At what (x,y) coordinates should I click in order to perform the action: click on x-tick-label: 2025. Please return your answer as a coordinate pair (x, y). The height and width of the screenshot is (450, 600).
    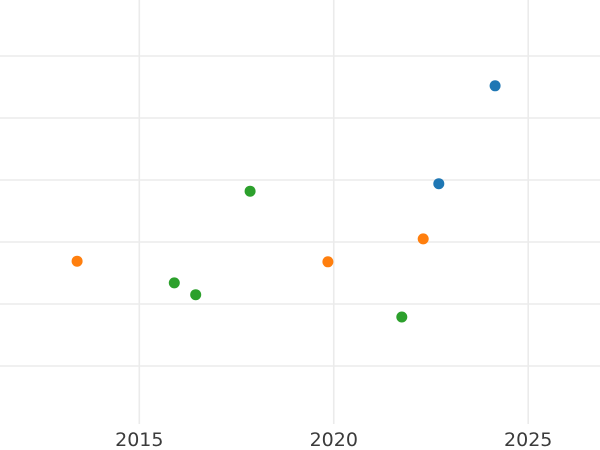
    Looking at the image, I should click on (528, 439).